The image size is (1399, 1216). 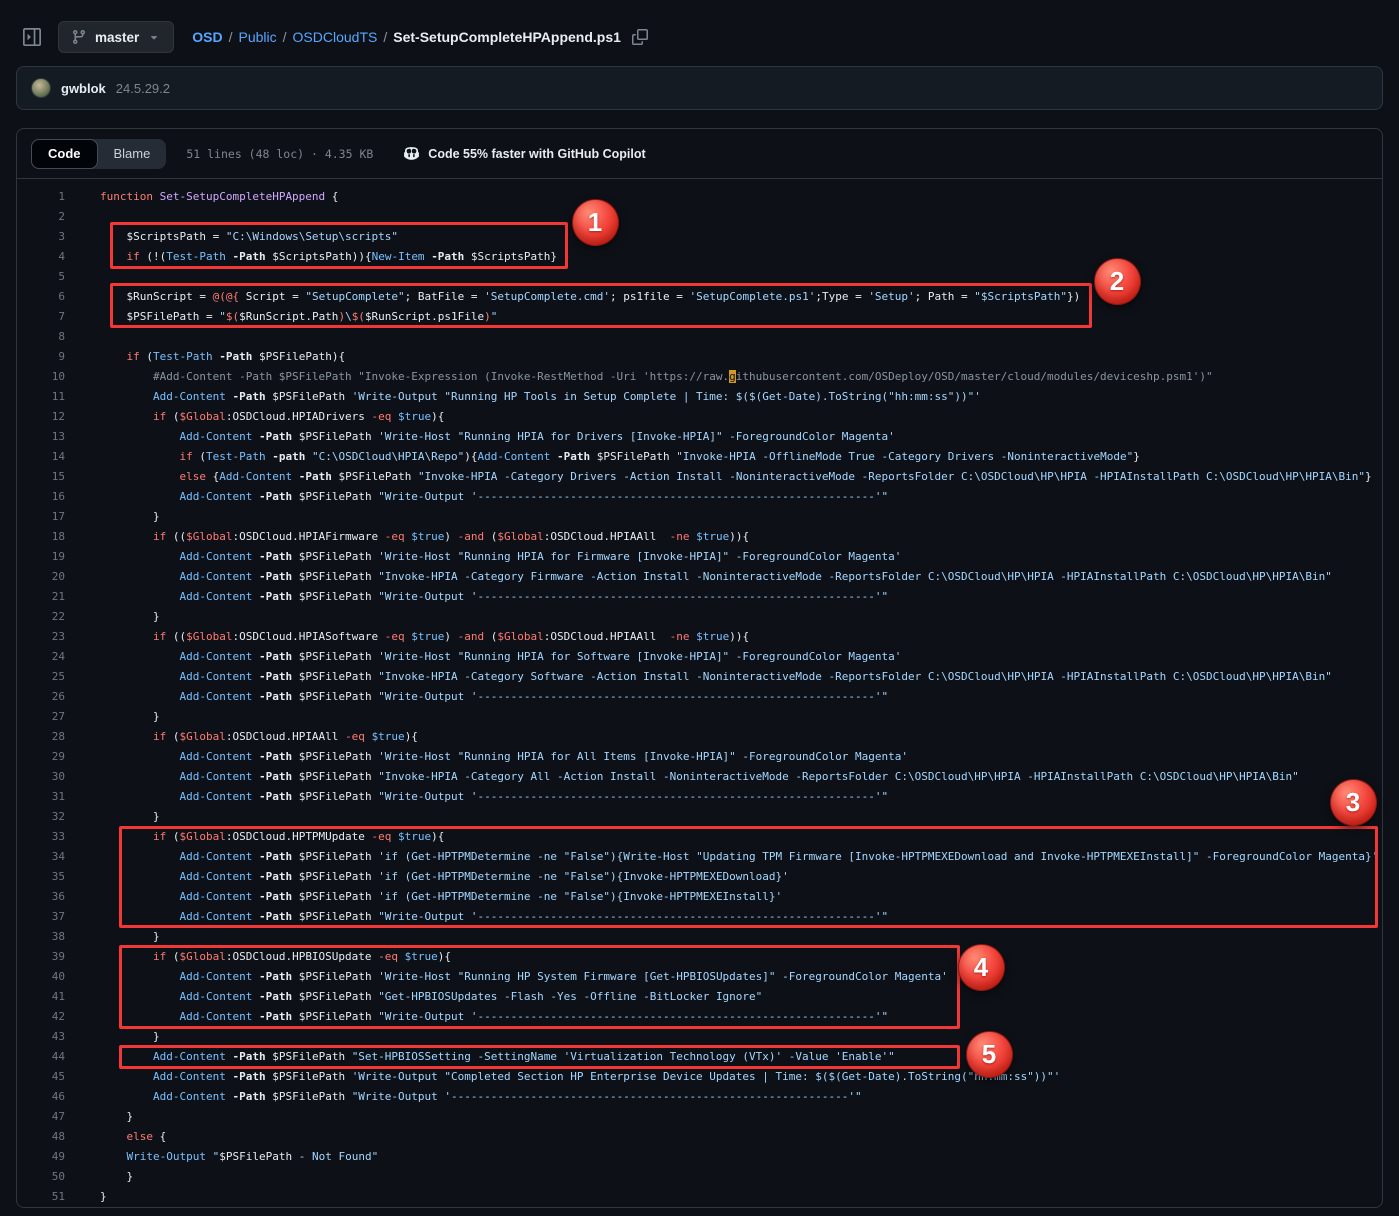 What do you see at coordinates (58, 716) in the screenshot?
I see `line-number: 27` at bounding box center [58, 716].